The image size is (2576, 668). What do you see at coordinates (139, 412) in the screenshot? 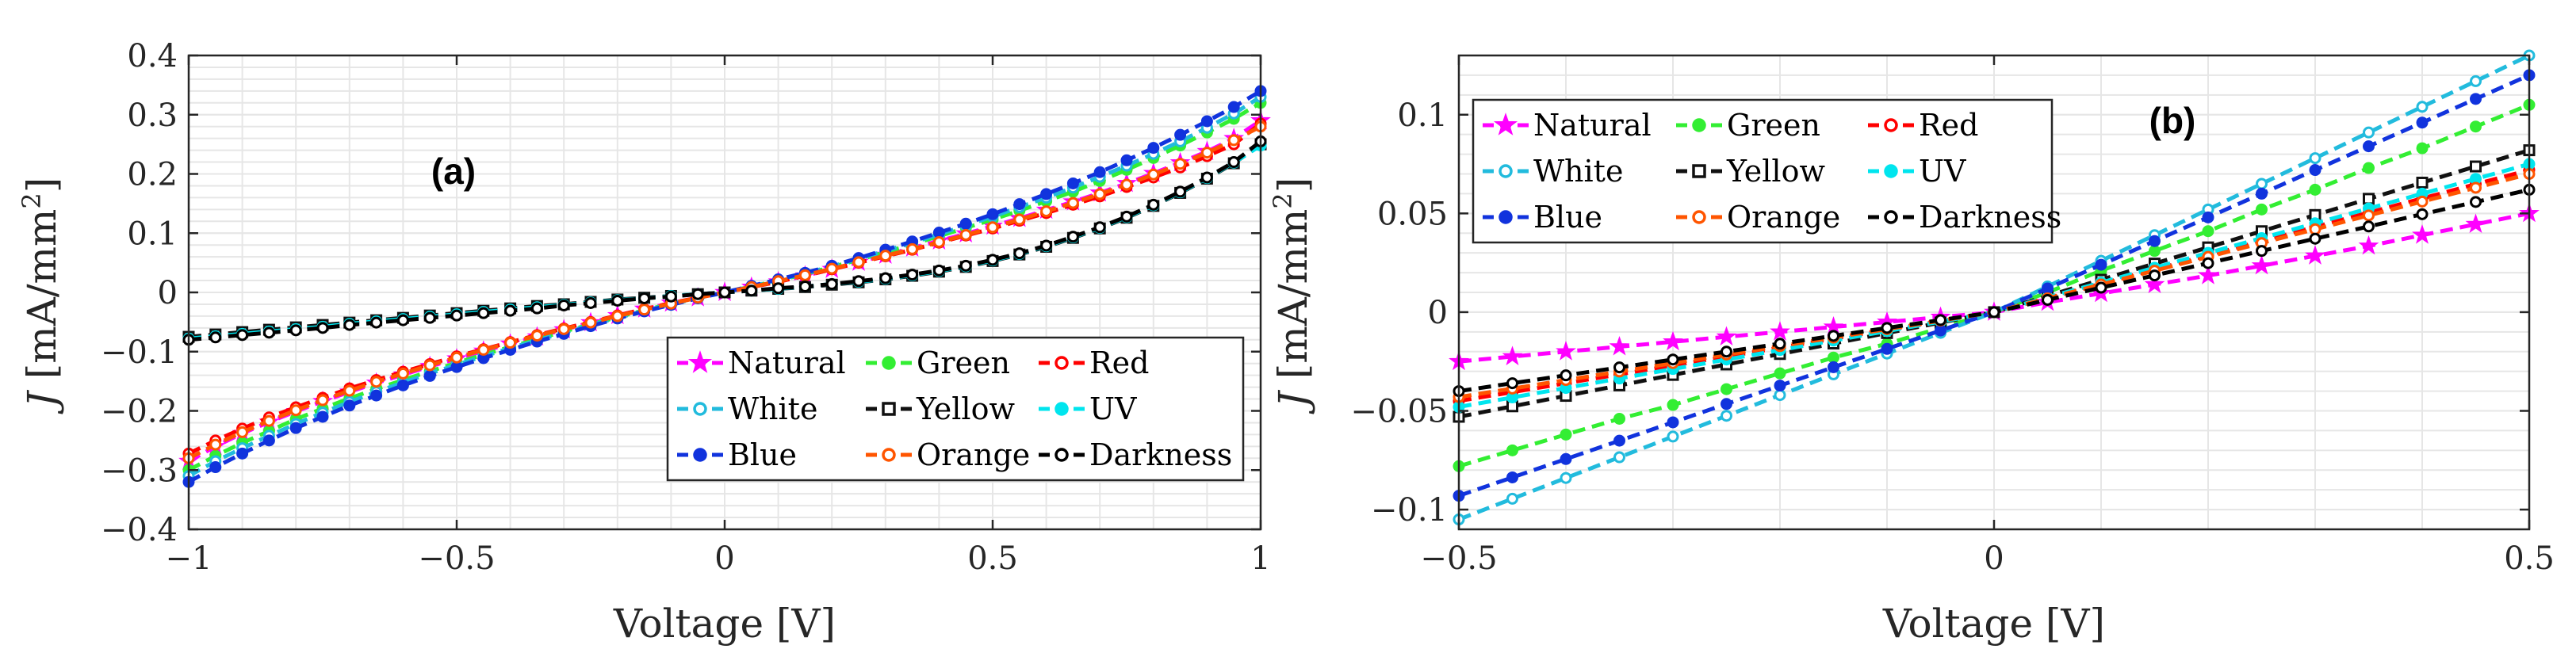
I see `y-tick-label: −0.2` at bounding box center [139, 412].